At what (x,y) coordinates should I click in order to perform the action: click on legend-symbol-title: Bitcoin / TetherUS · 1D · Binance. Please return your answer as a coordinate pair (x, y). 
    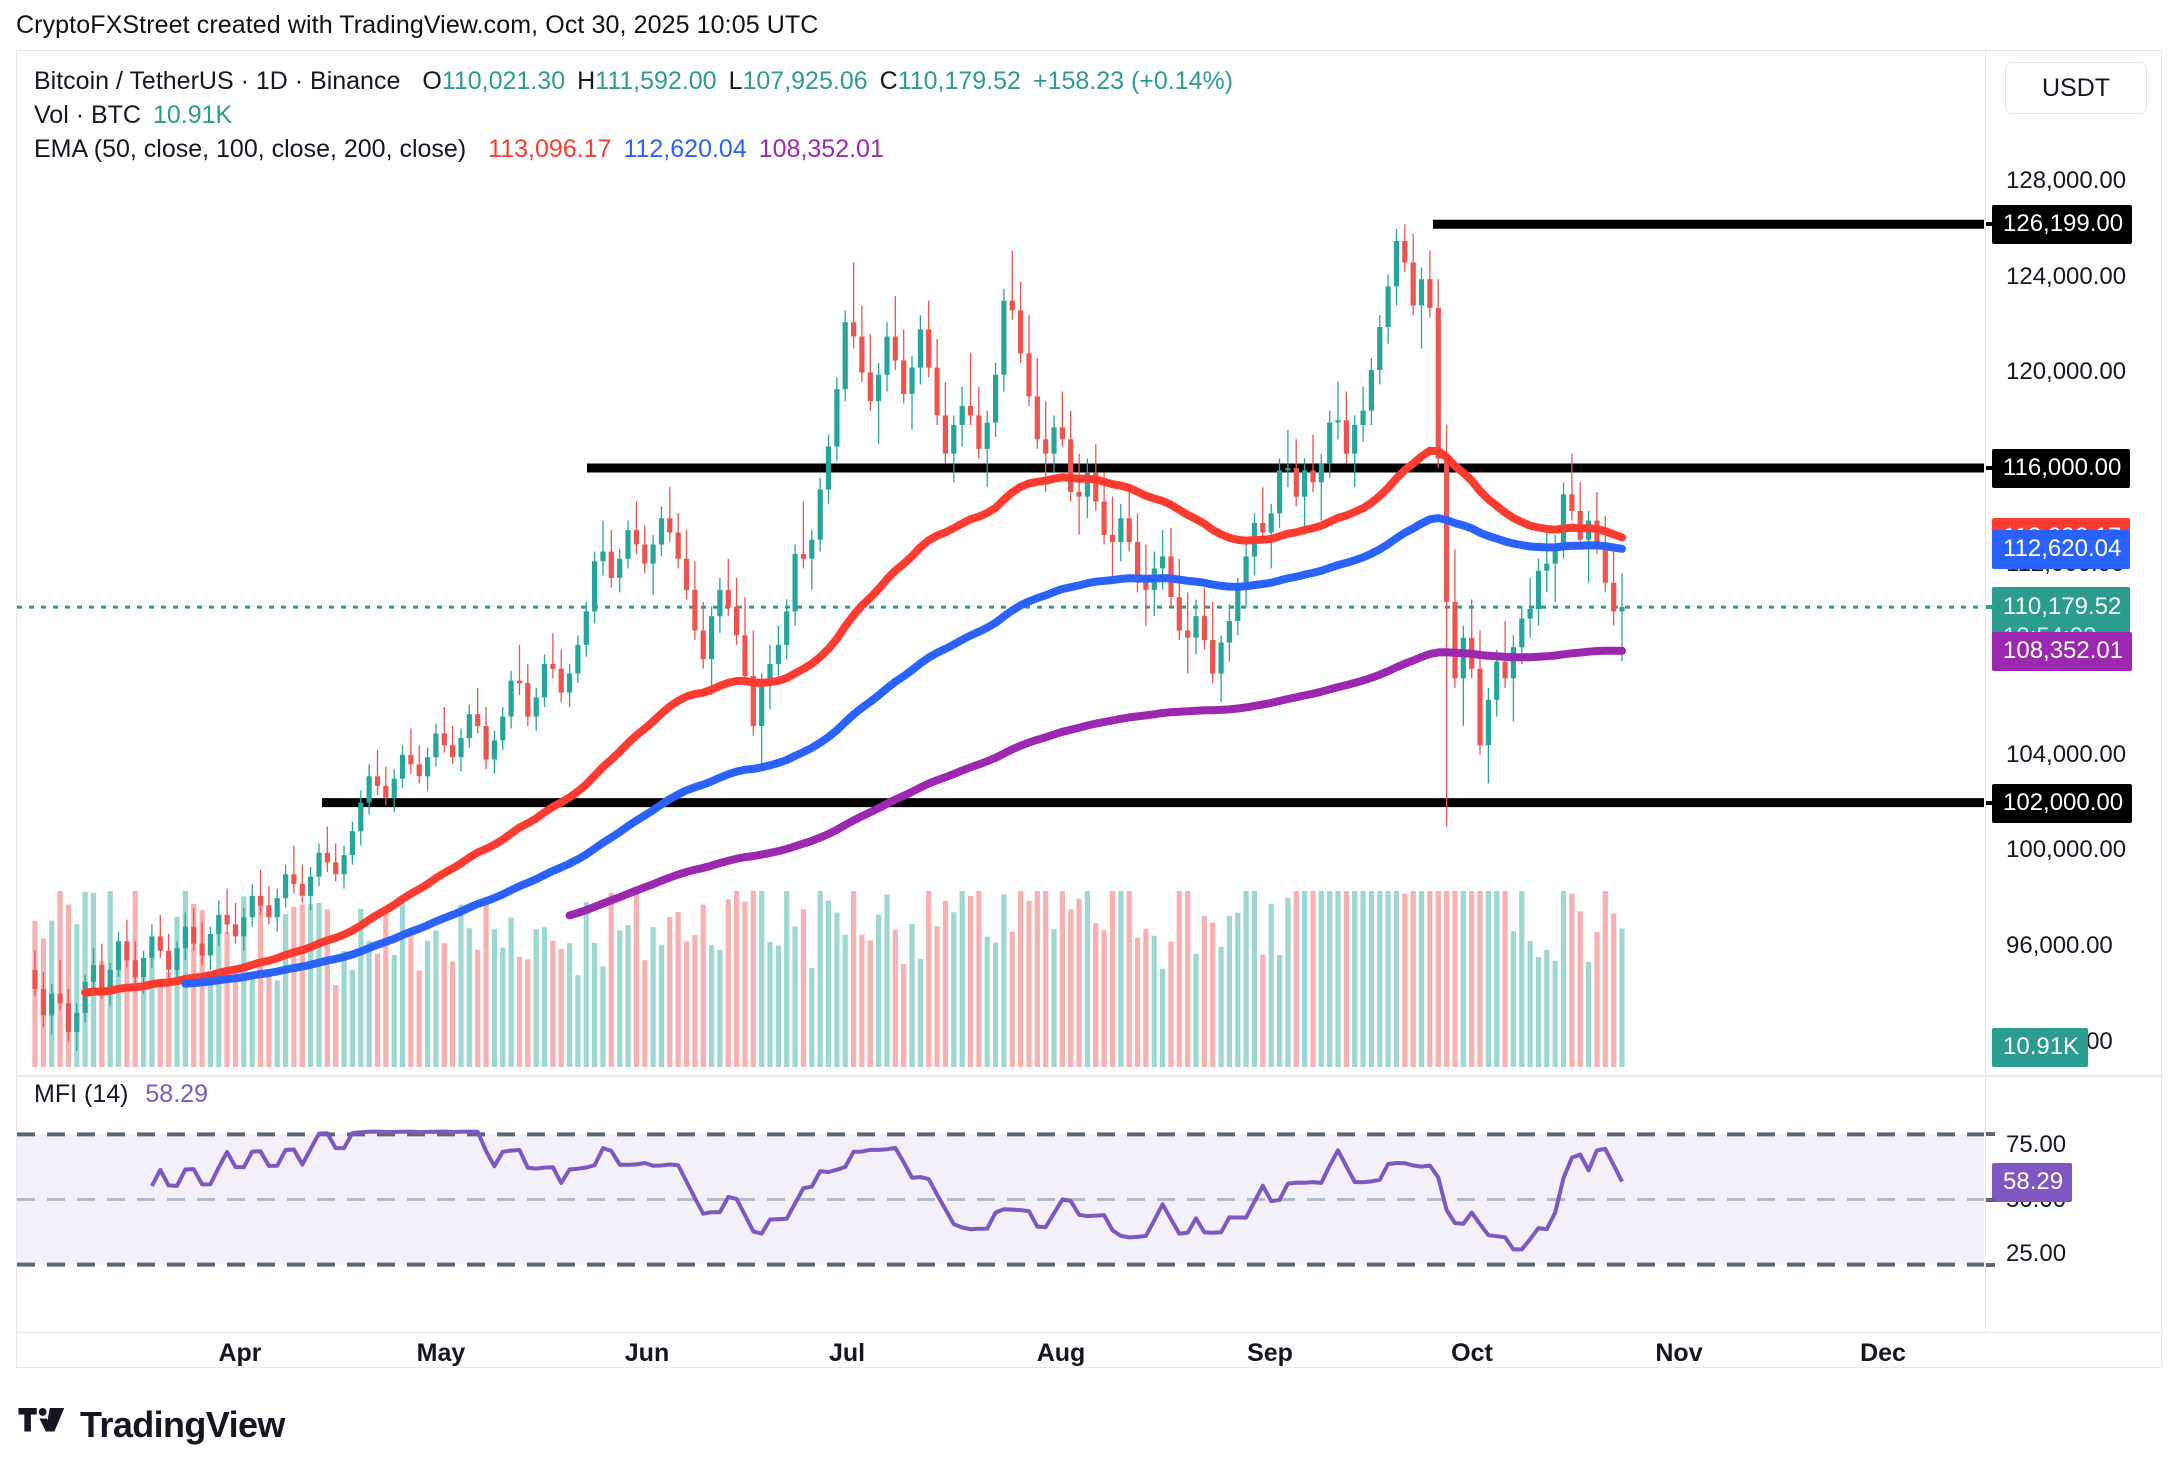
    Looking at the image, I should click on (217, 81).